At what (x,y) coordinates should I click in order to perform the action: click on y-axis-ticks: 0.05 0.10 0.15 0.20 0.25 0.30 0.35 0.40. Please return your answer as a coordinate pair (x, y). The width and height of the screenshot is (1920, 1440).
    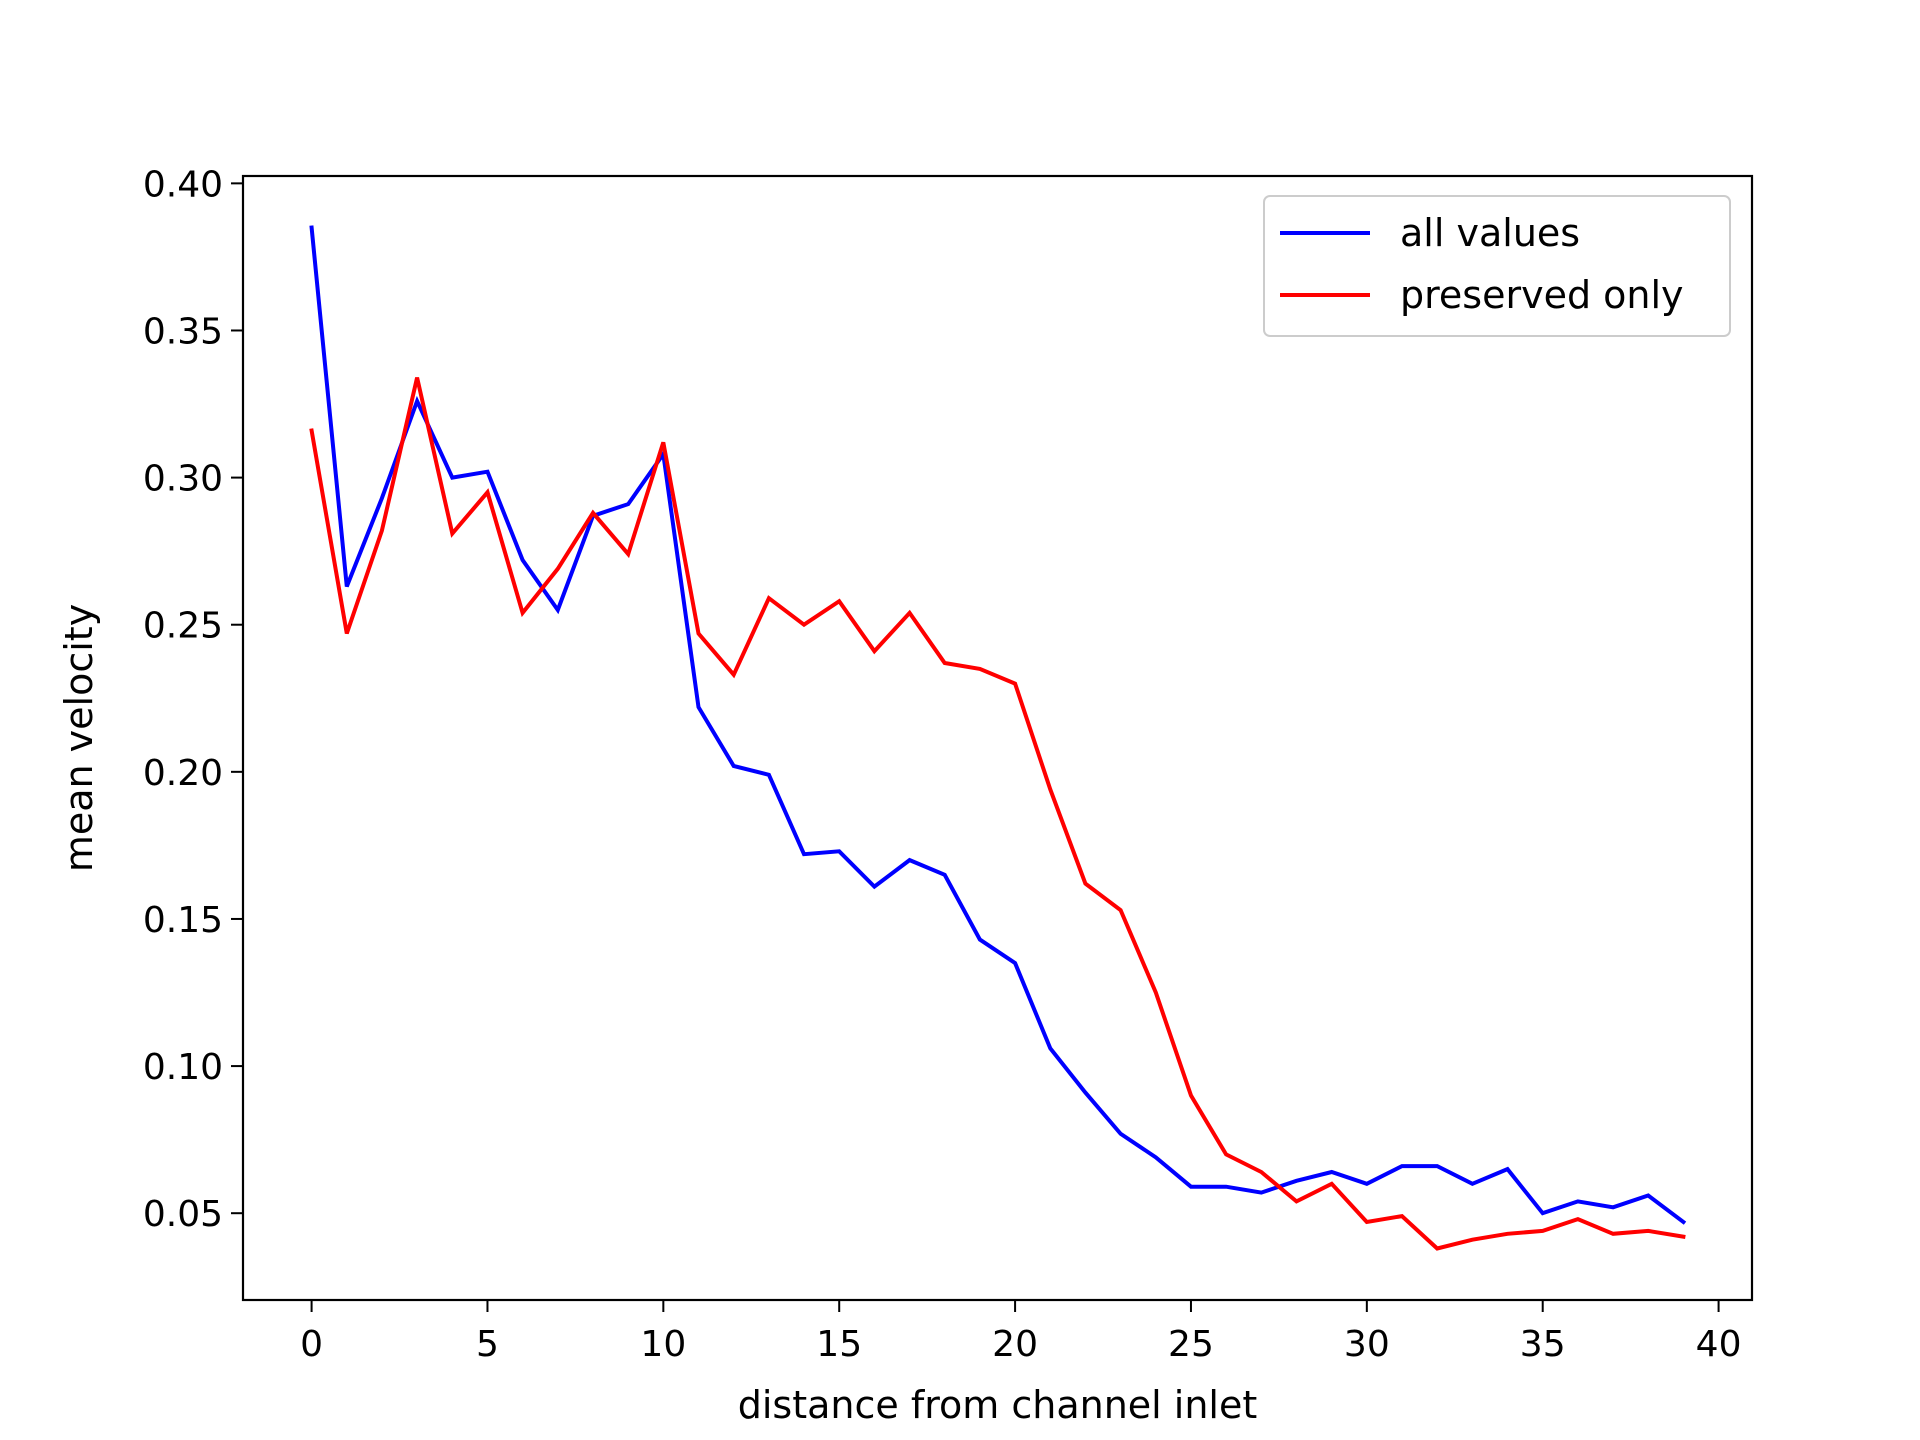
    Looking at the image, I should click on (193, 699).